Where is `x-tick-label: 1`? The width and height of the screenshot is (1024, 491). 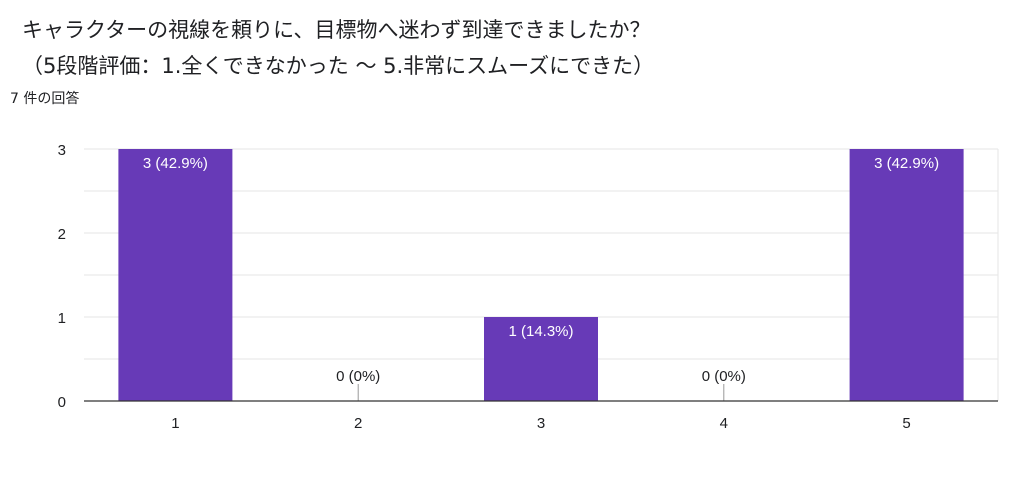 x-tick-label: 1 is located at coordinates (175, 423).